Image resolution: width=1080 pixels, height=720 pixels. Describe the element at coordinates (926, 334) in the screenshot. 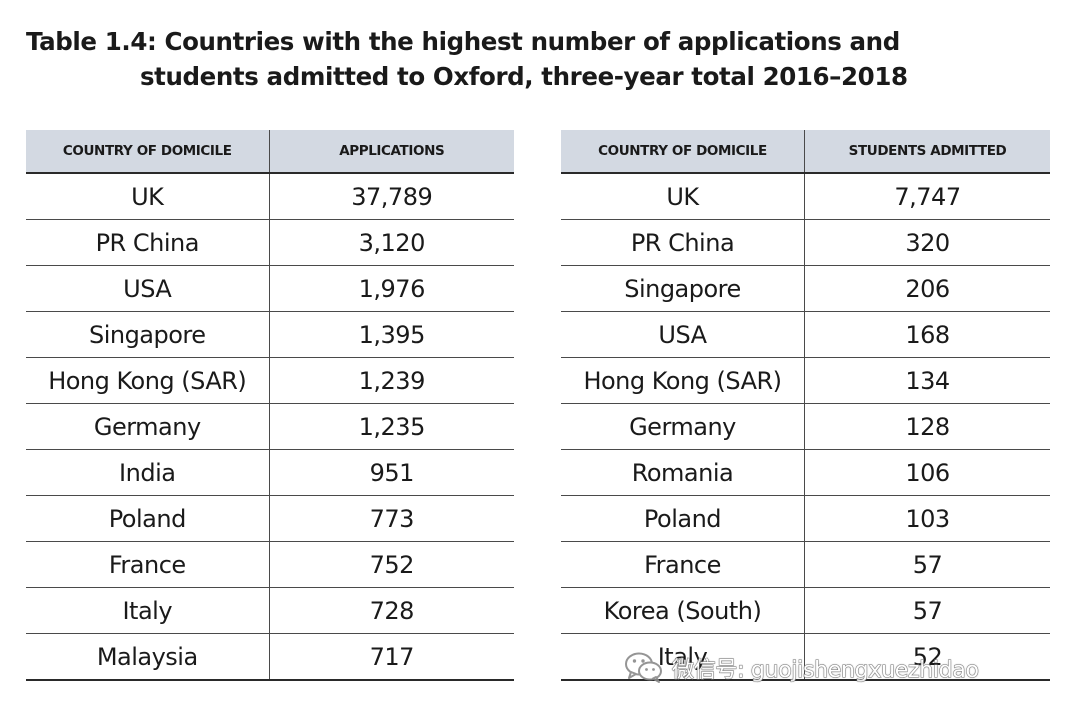

I see `students-admitted-cell: 168` at that location.